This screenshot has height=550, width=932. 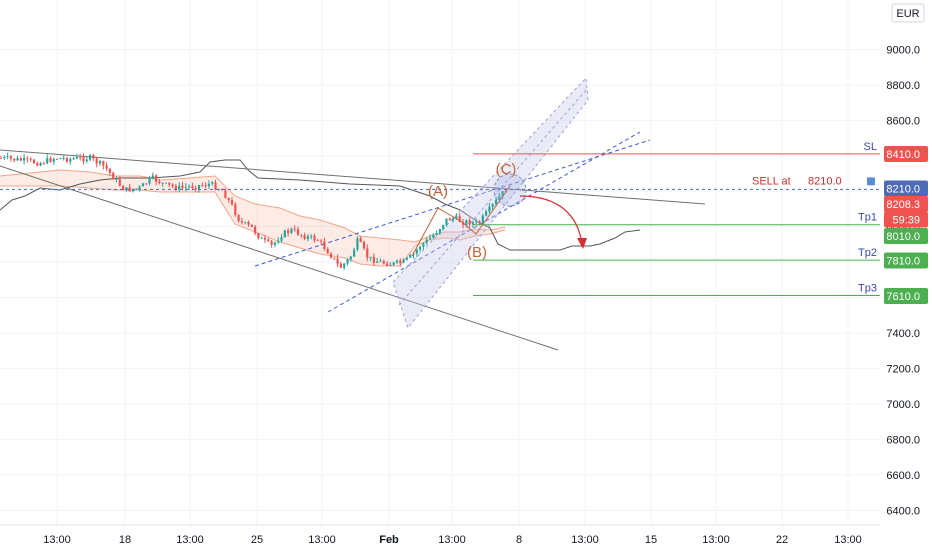 What do you see at coordinates (871, 181) in the screenshot?
I see `entry-icon` at bounding box center [871, 181].